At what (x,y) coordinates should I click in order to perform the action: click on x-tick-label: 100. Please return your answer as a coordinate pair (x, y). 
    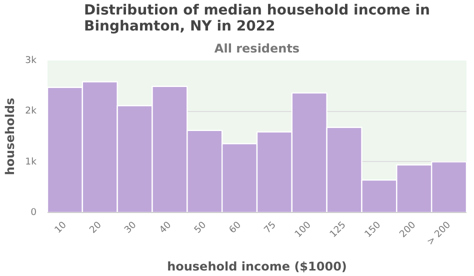
    Looking at the image, I should click on (303, 230).